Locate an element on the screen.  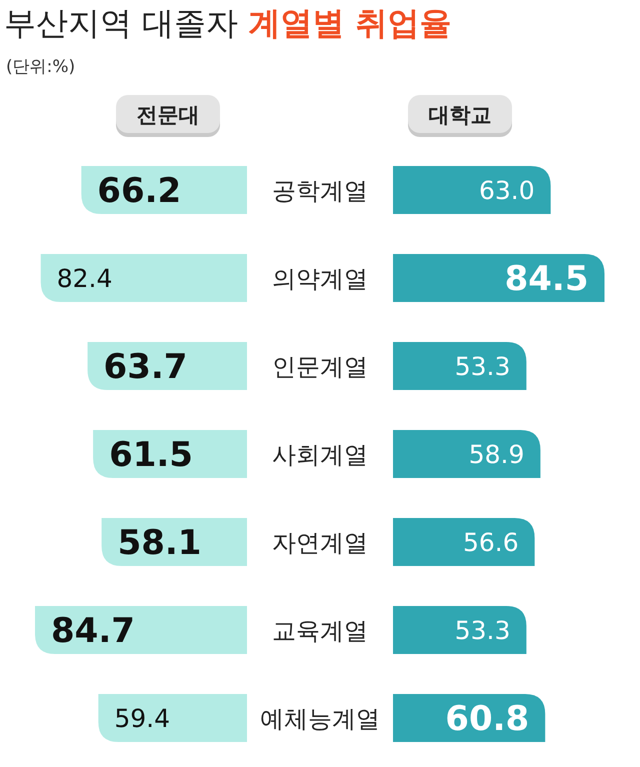
data-label: 60.8 is located at coordinates (487, 719).